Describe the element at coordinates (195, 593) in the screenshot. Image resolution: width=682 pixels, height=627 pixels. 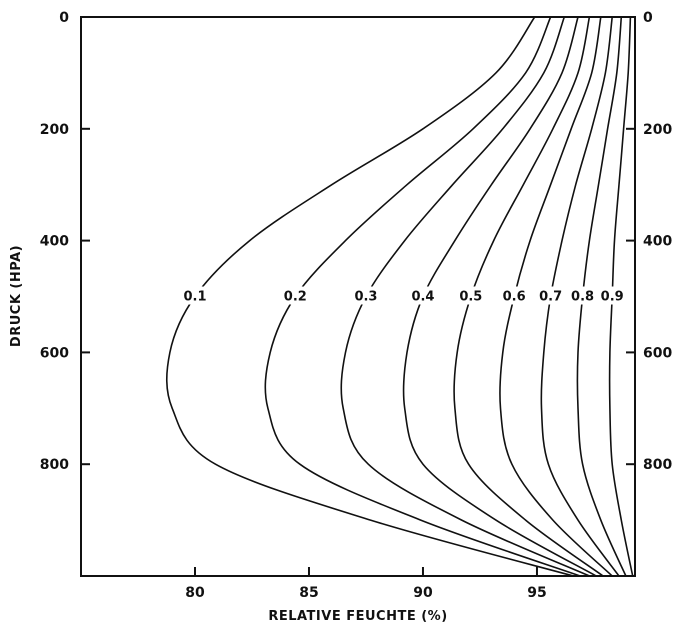
I see `x-tick-label-80: 80` at that location.